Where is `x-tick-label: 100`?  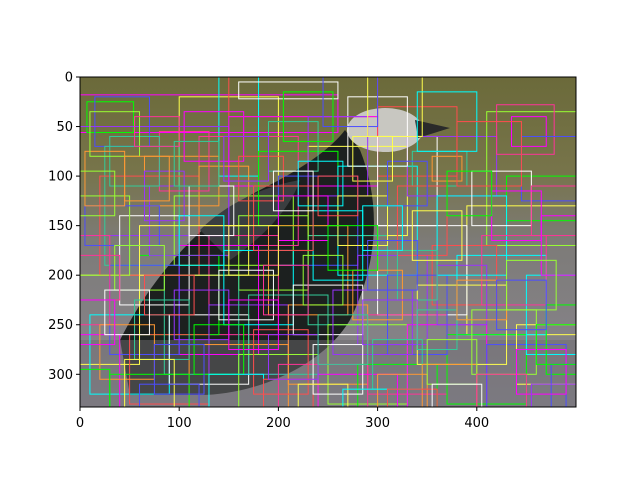 x-tick-label: 100 is located at coordinates (179, 423).